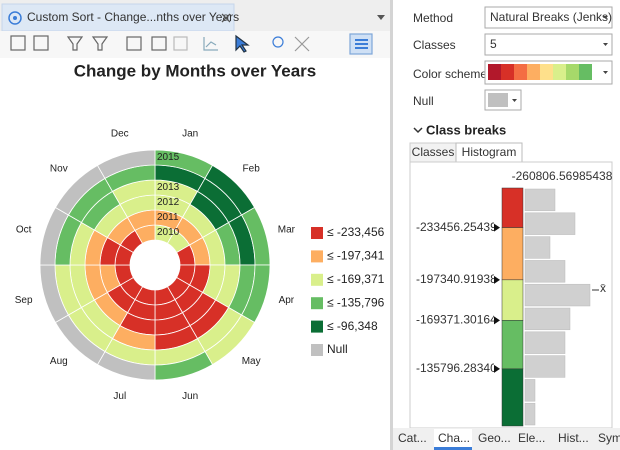 Image resolution: width=620 pixels, height=450 pixels. What do you see at coordinates (24, 300) in the screenshot?
I see `month-label: Sep` at bounding box center [24, 300].